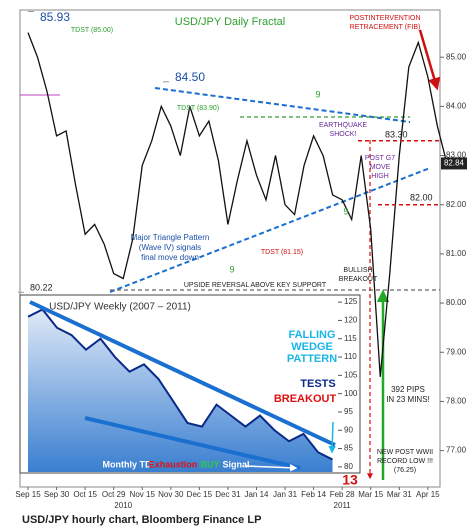  What do you see at coordinates (351, 374) in the screenshot?
I see `inset-y-tick-label: 105` at bounding box center [351, 374].